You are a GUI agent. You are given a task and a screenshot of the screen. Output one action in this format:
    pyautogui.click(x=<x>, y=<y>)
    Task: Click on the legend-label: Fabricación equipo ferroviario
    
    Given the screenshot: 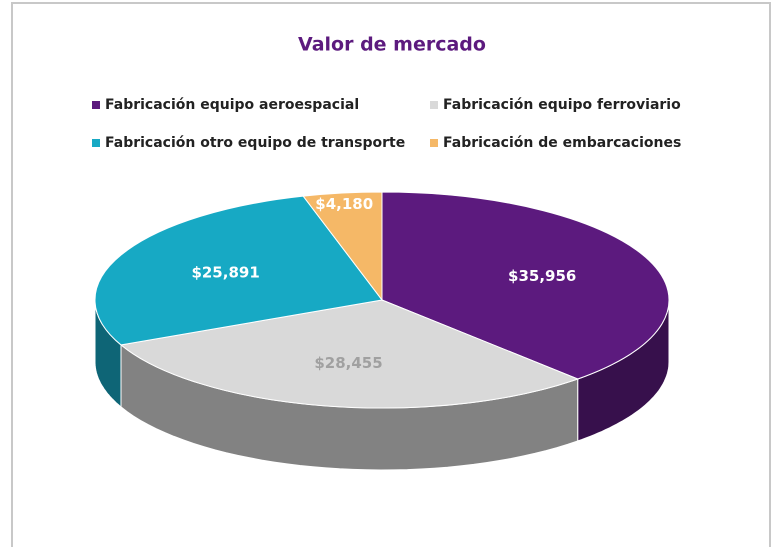 What is the action you would take?
    pyautogui.click(x=562, y=105)
    